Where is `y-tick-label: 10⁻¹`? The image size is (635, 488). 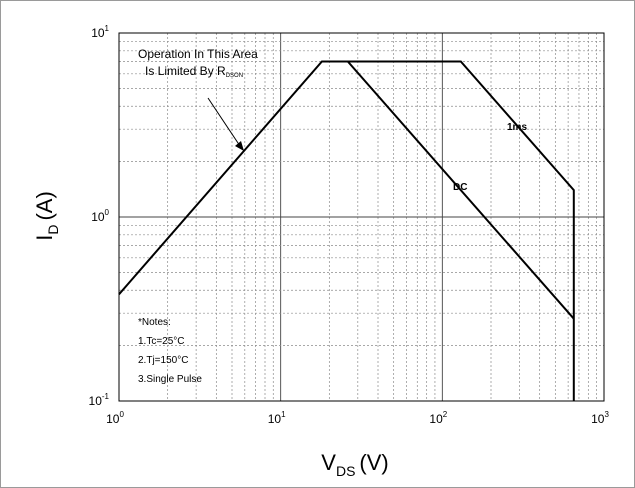
y-tick-label: 10⁻¹ is located at coordinates (99, 400).